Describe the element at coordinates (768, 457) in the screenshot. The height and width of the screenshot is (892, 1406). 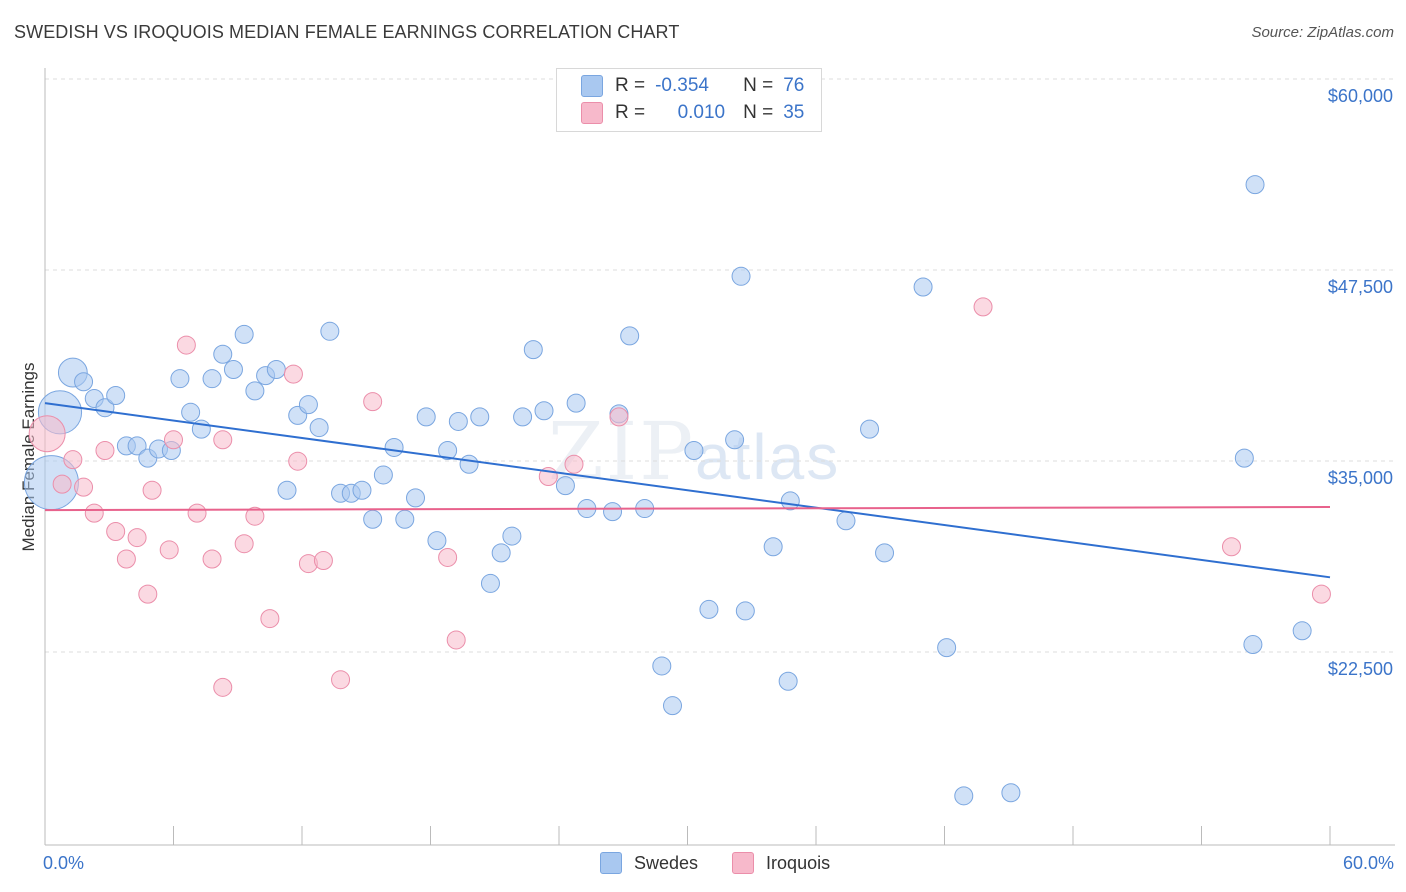
I see `watermark-small: atlas` at that location.